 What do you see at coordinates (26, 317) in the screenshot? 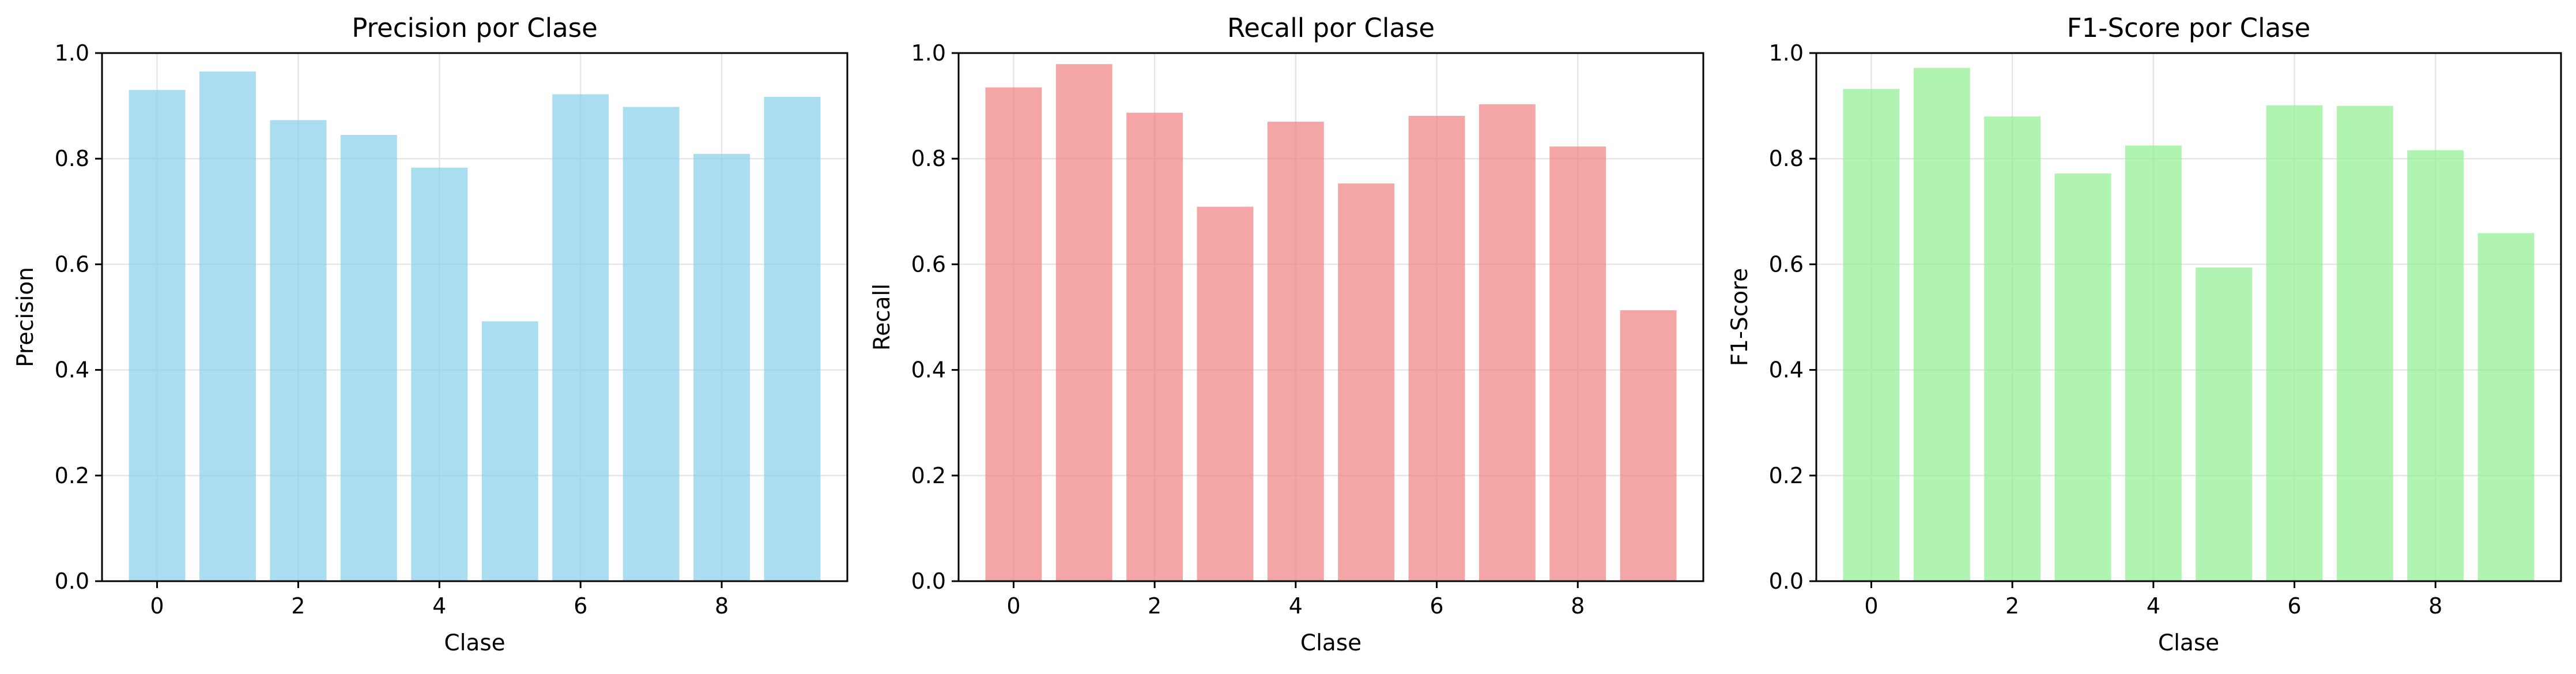
I see `y-axis-label: Precision` at bounding box center [26, 317].